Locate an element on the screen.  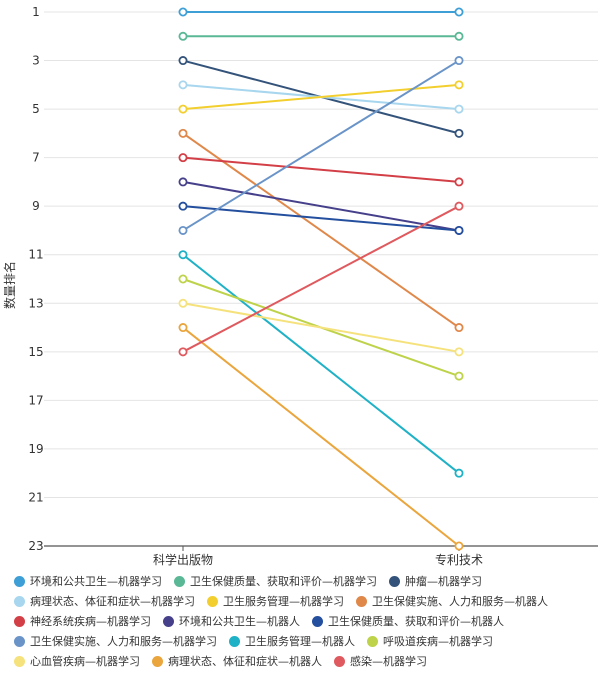
legend-label: 卫生保健质量、获取和评价—机器人 is located at coordinates (416, 621).